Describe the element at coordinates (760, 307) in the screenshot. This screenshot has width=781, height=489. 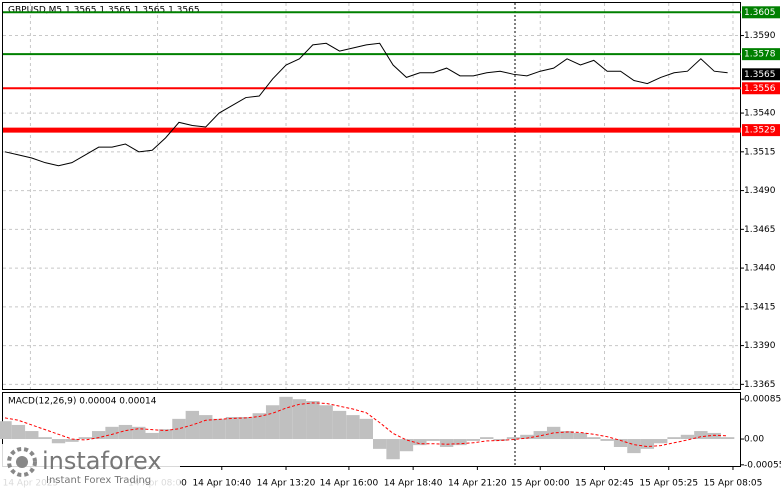
I see `y-tick-label: 1.3415` at that location.